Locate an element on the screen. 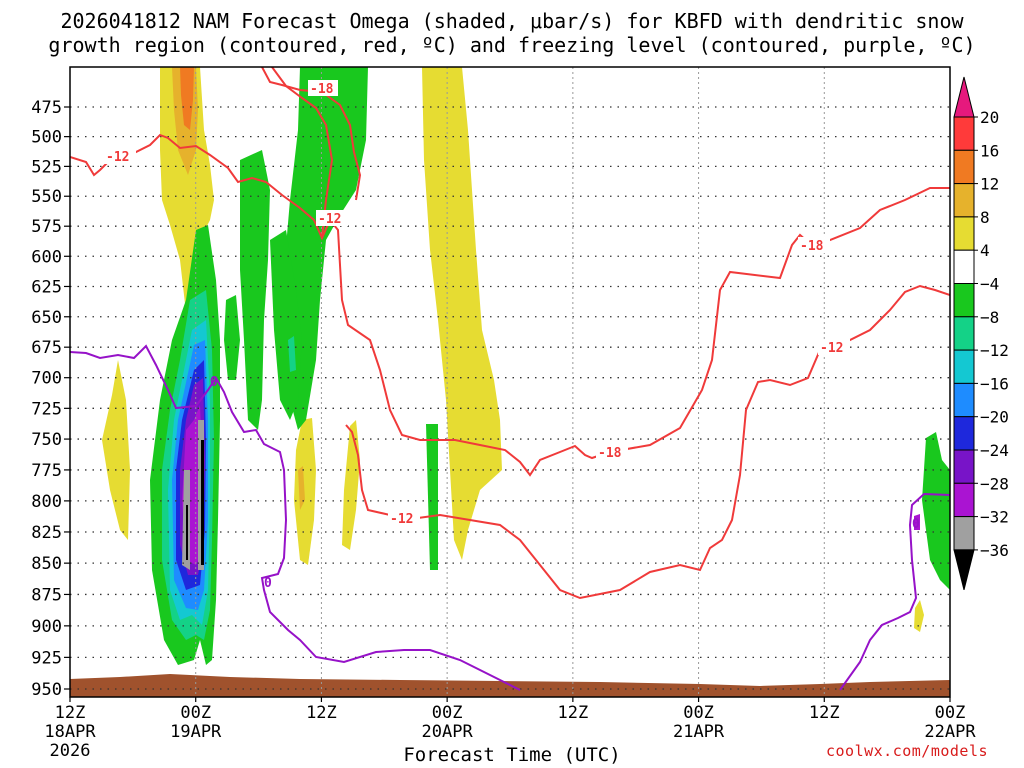 The width and height of the screenshot is (1024, 768). x-tick-year: 2026 is located at coordinates (70, 751).